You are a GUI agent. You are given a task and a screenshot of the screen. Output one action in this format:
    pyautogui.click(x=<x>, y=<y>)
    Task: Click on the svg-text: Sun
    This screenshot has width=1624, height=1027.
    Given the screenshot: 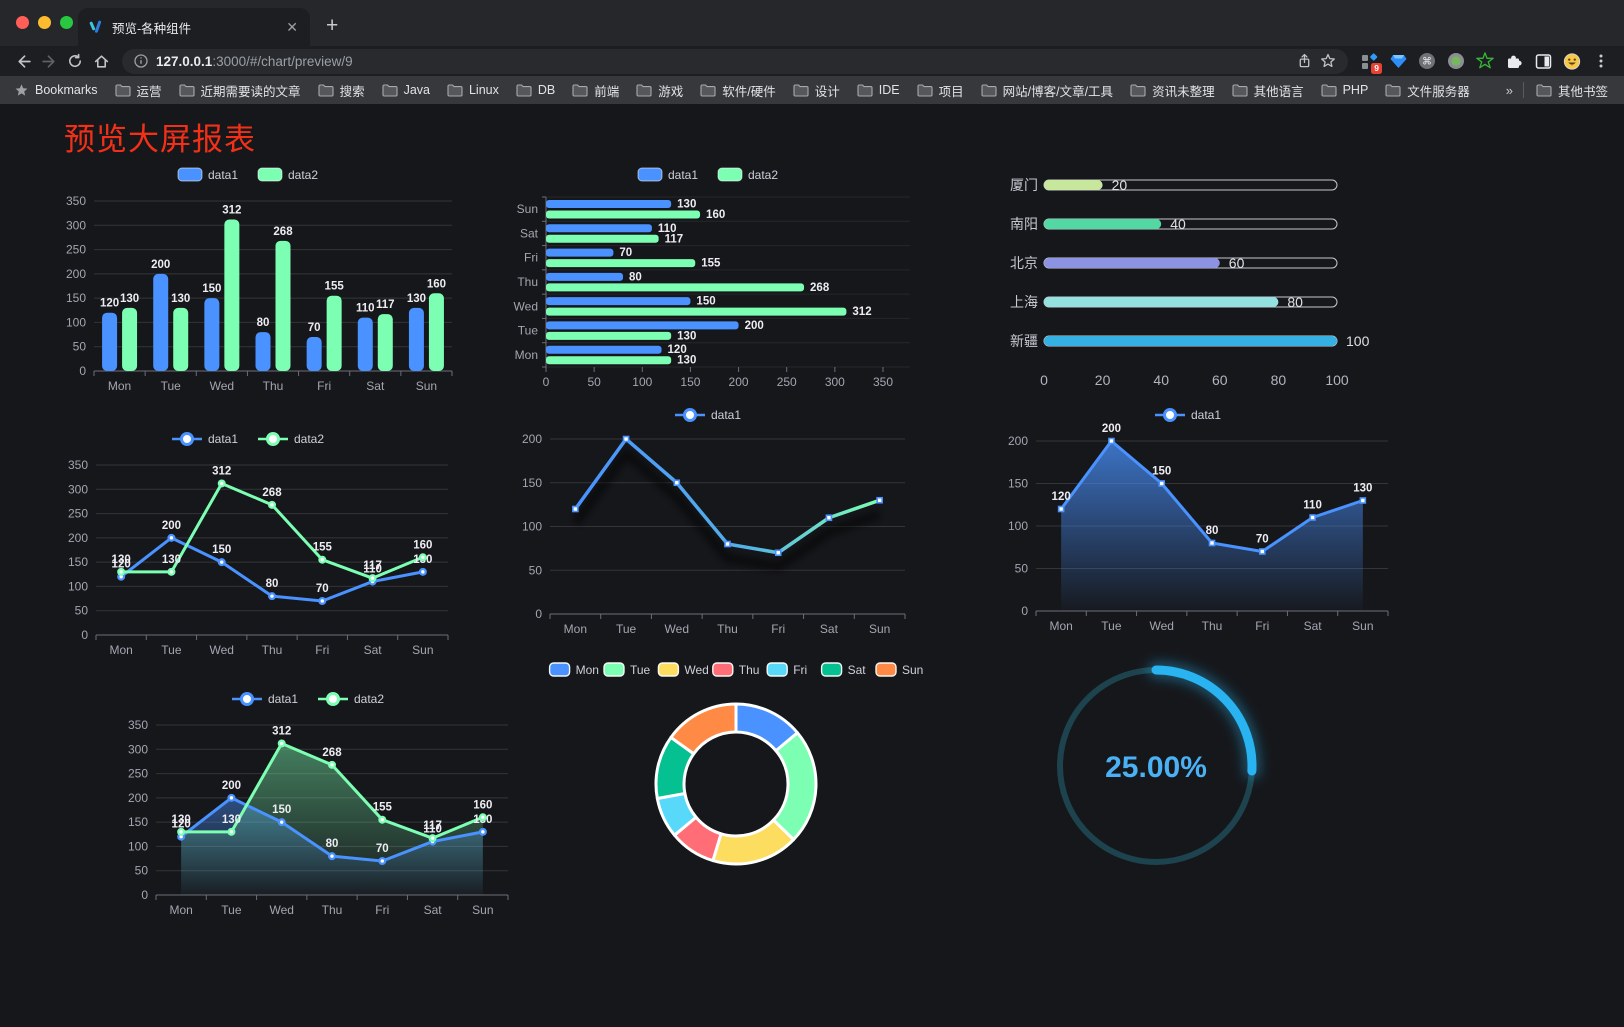 What is the action you would take?
    pyautogui.click(x=912, y=670)
    